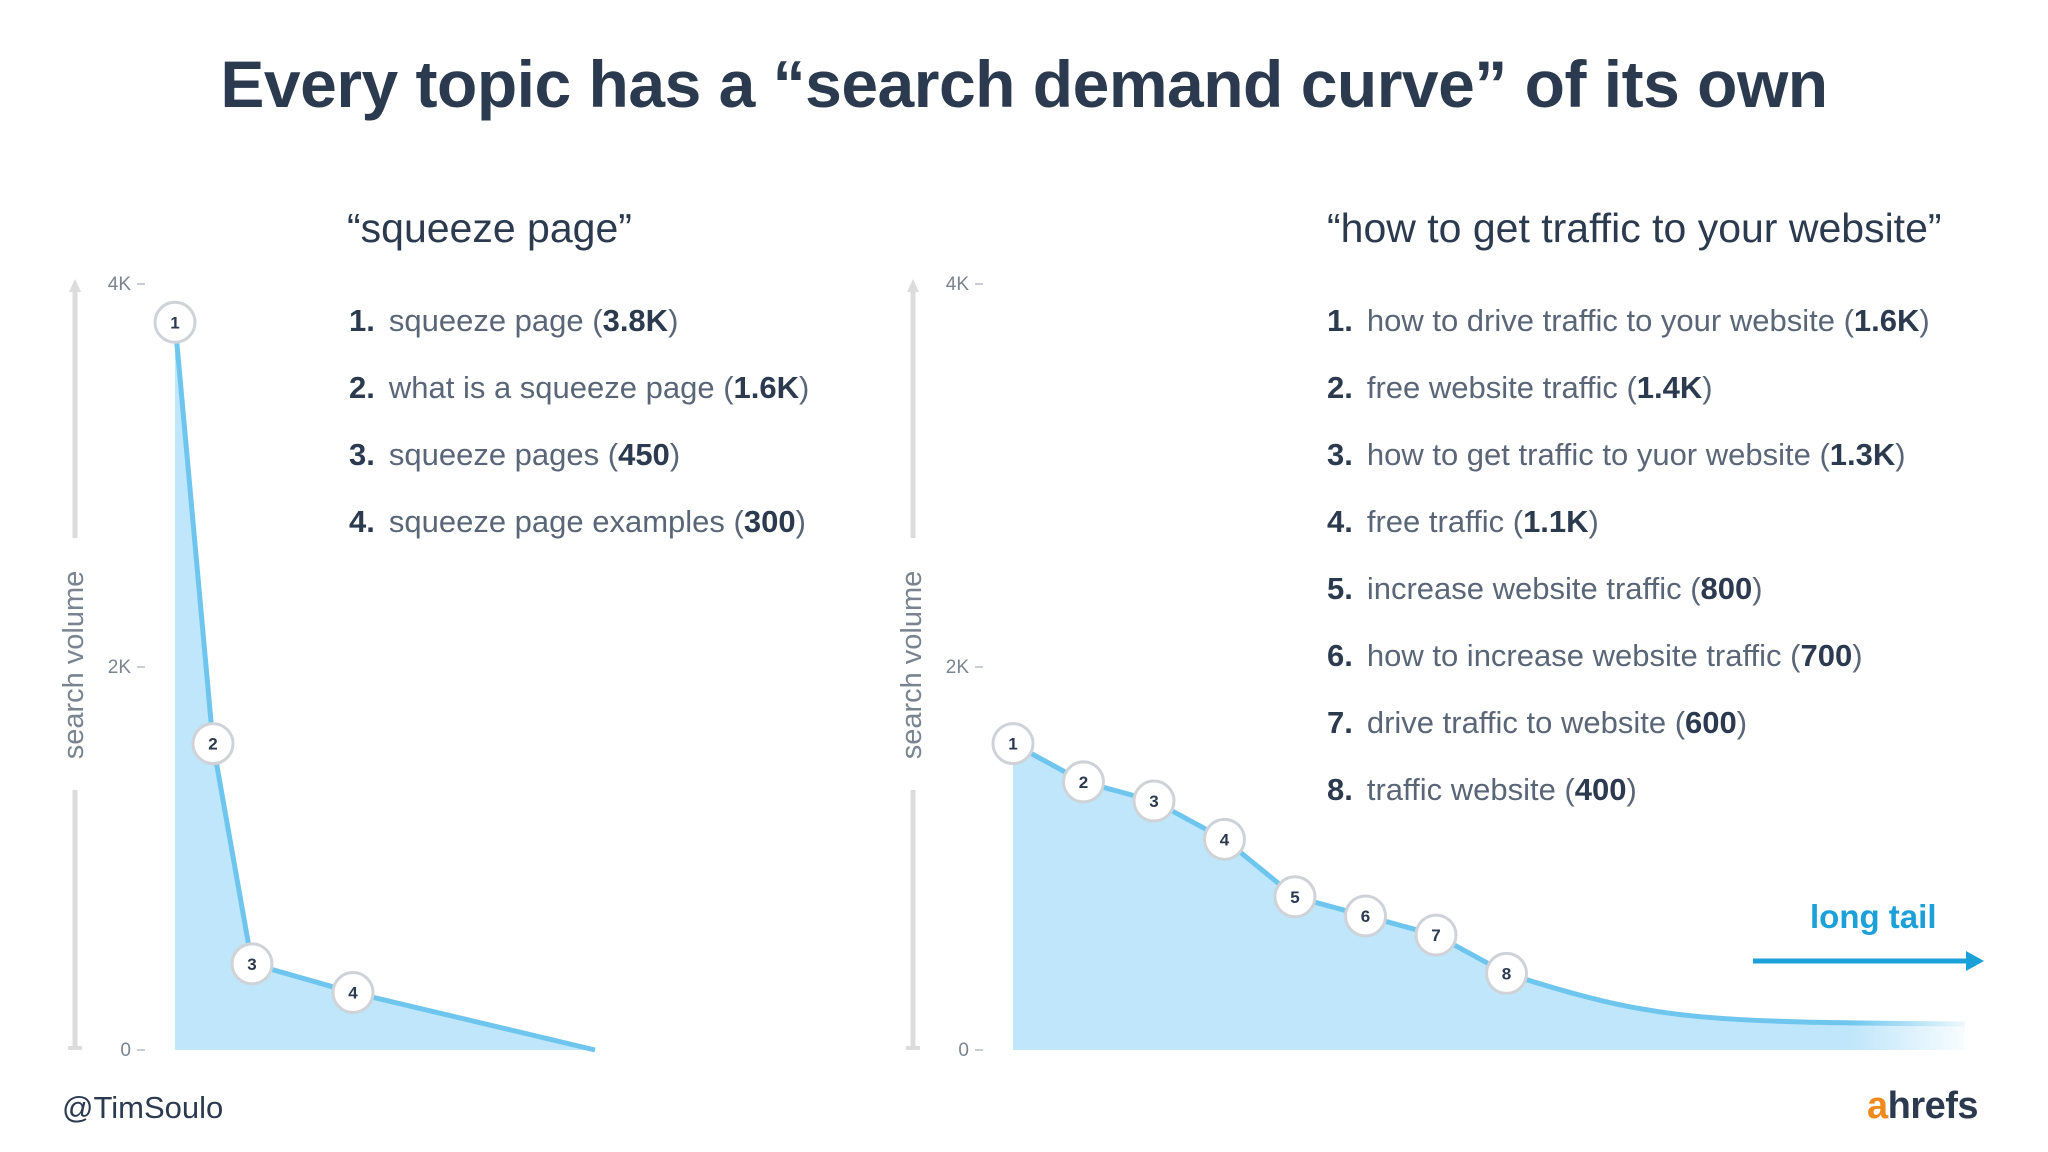  What do you see at coordinates (556, 521) in the screenshot?
I see `keyword-text: squeeze page examples` at bounding box center [556, 521].